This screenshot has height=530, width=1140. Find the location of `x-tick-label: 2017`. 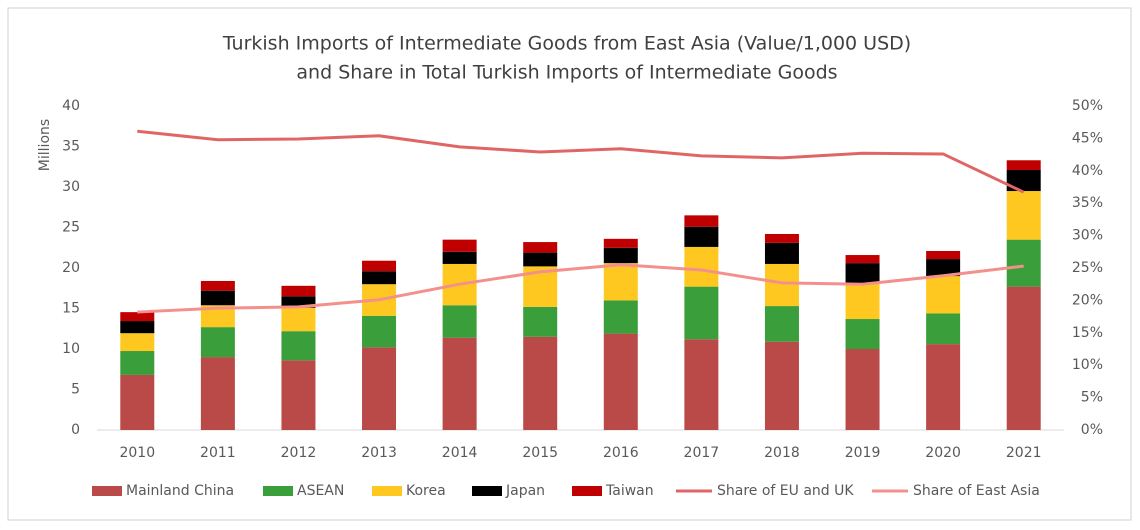

x-tick-label: 2017 is located at coordinates (702, 453).